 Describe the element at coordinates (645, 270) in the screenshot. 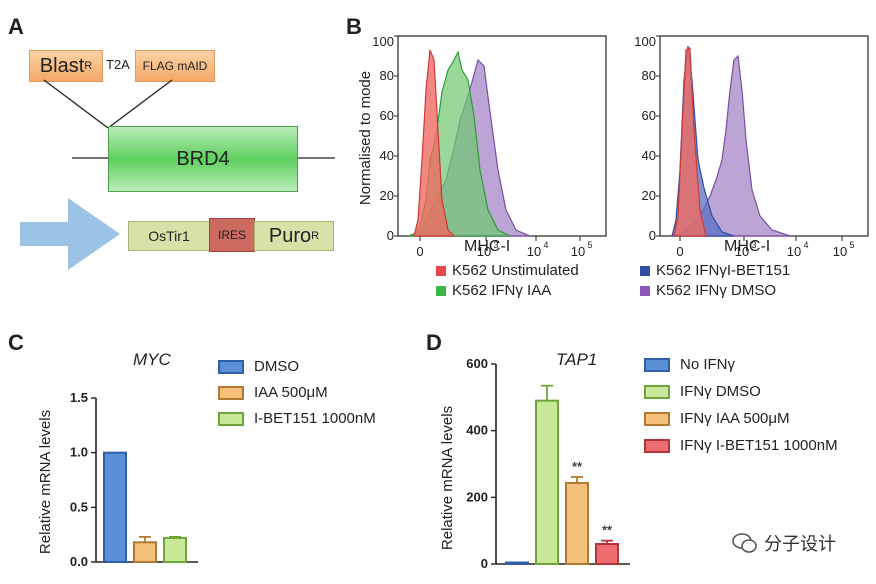

I see `blue-square-icon` at that location.